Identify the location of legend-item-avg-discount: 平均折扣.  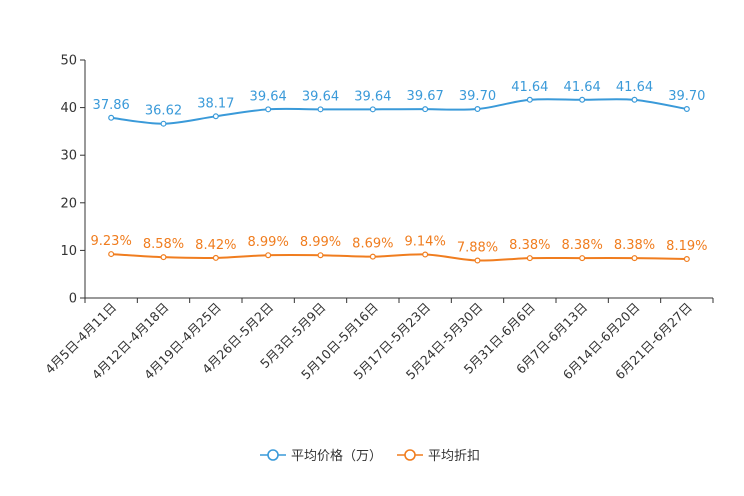
(438, 456).